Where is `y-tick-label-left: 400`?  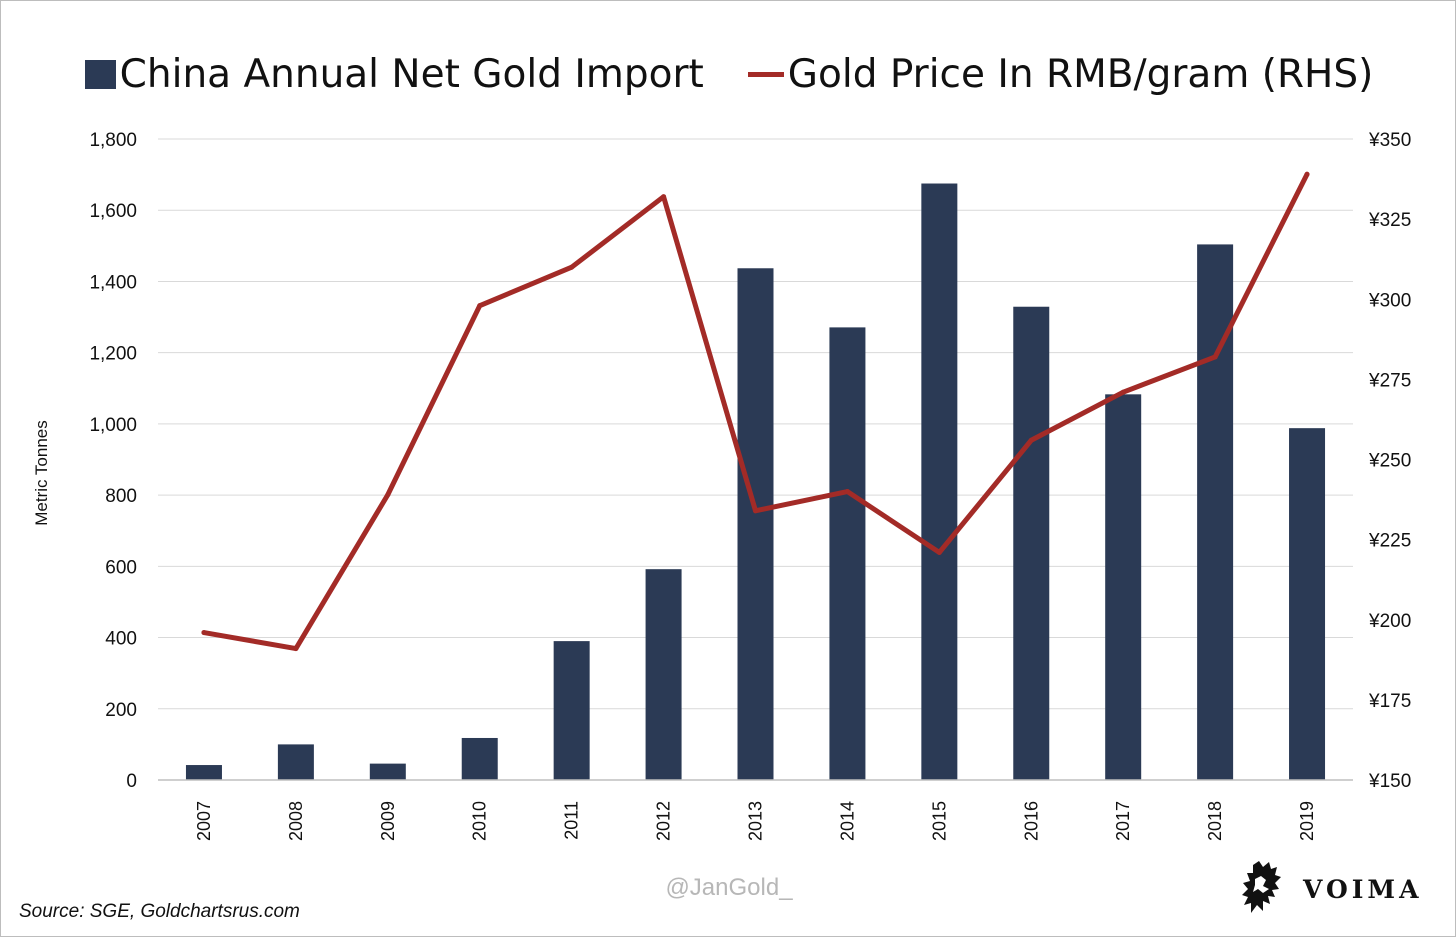 y-tick-label-left: 400 is located at coordinates (121, 639).